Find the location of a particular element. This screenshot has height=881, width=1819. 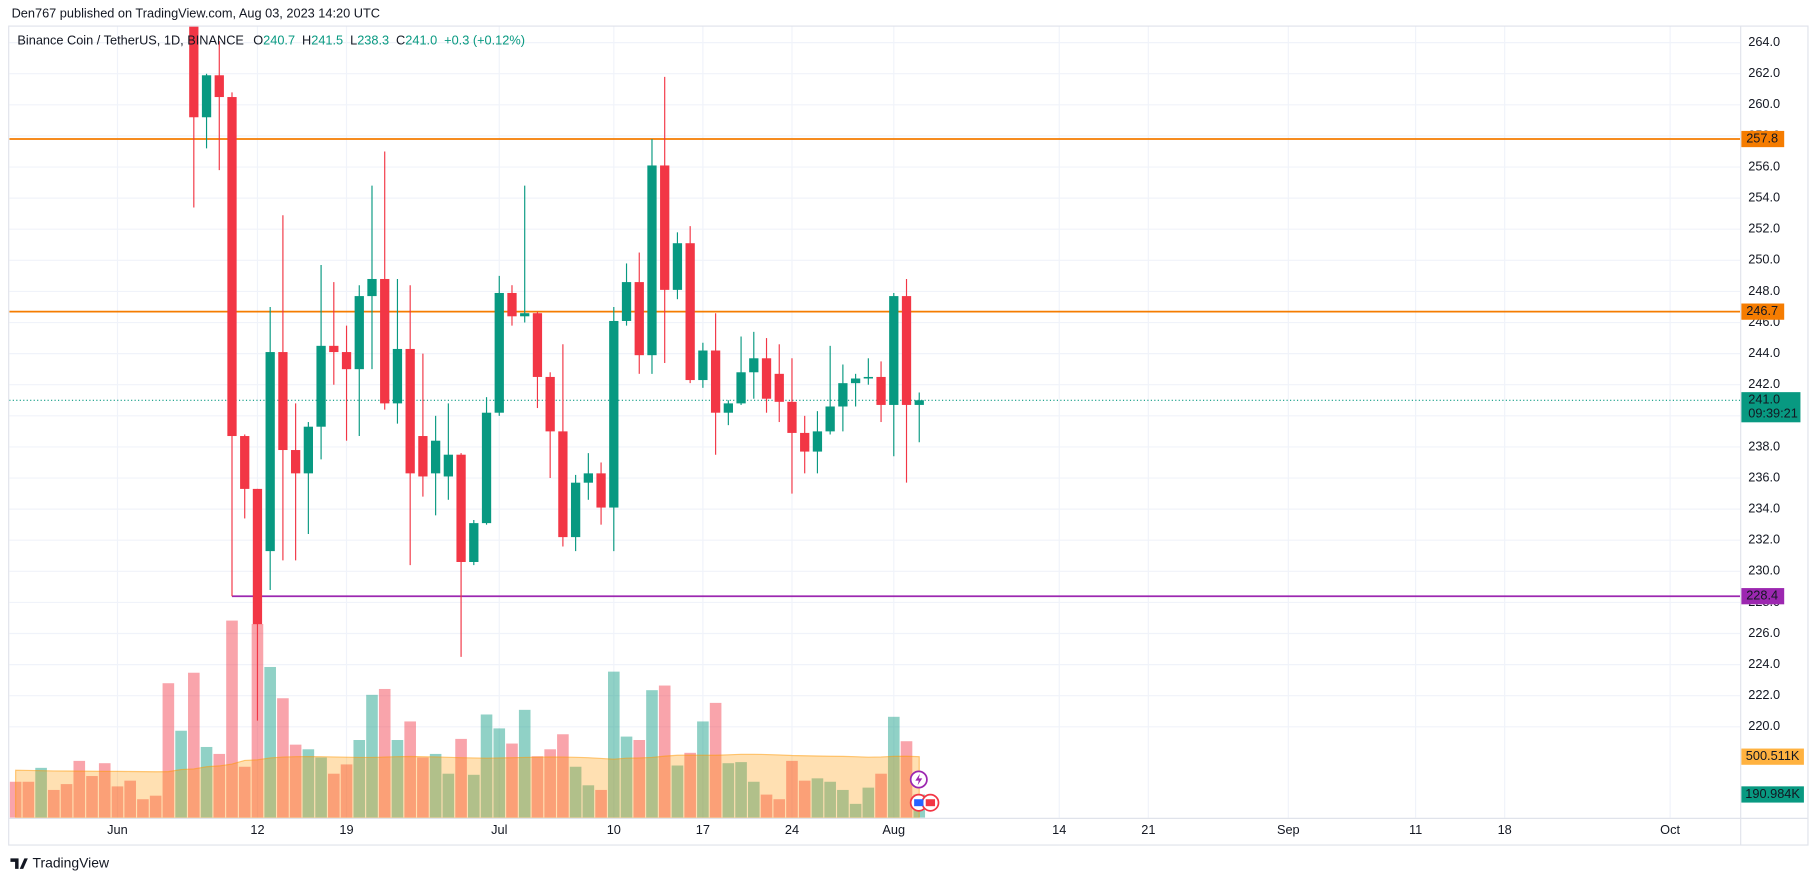

x-tick-label: 10 is located at coordinates (614, 829).